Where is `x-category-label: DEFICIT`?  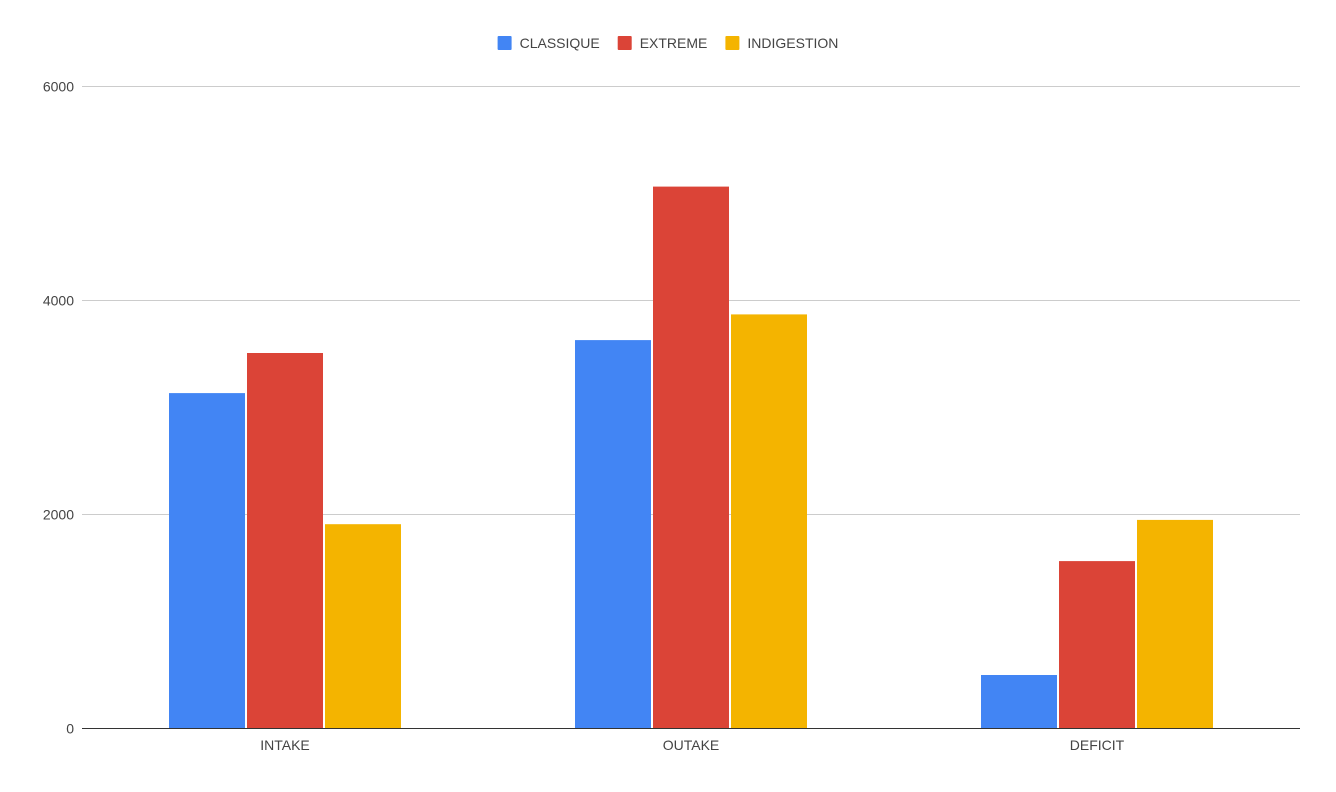 x-category-label: DEFICIT is located at coordinates (1097, 745).